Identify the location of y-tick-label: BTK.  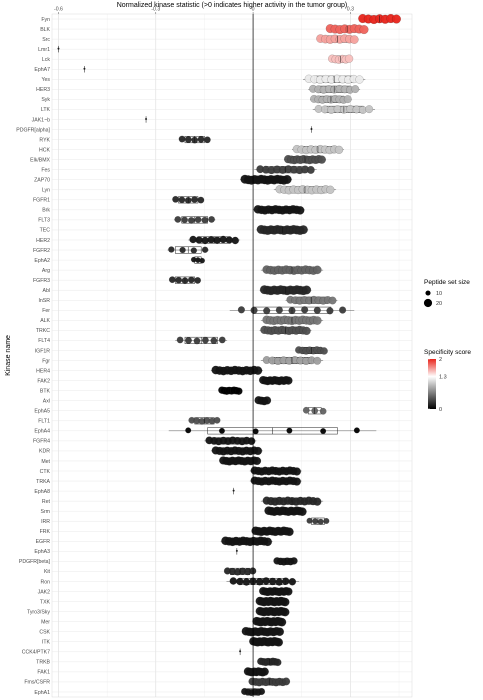
(45, 391).